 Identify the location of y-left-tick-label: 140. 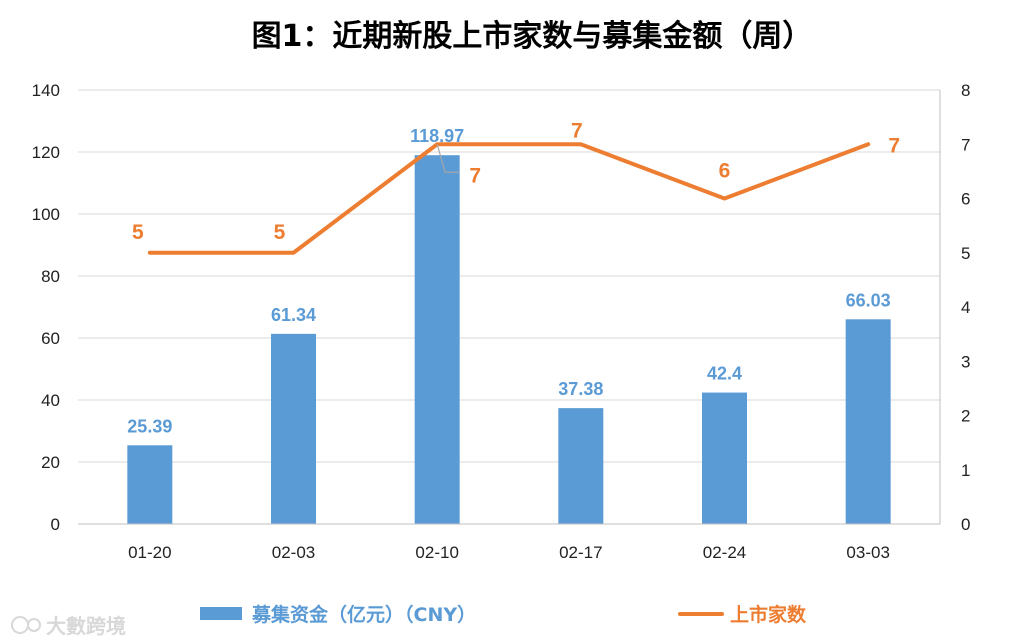
(46, 90).